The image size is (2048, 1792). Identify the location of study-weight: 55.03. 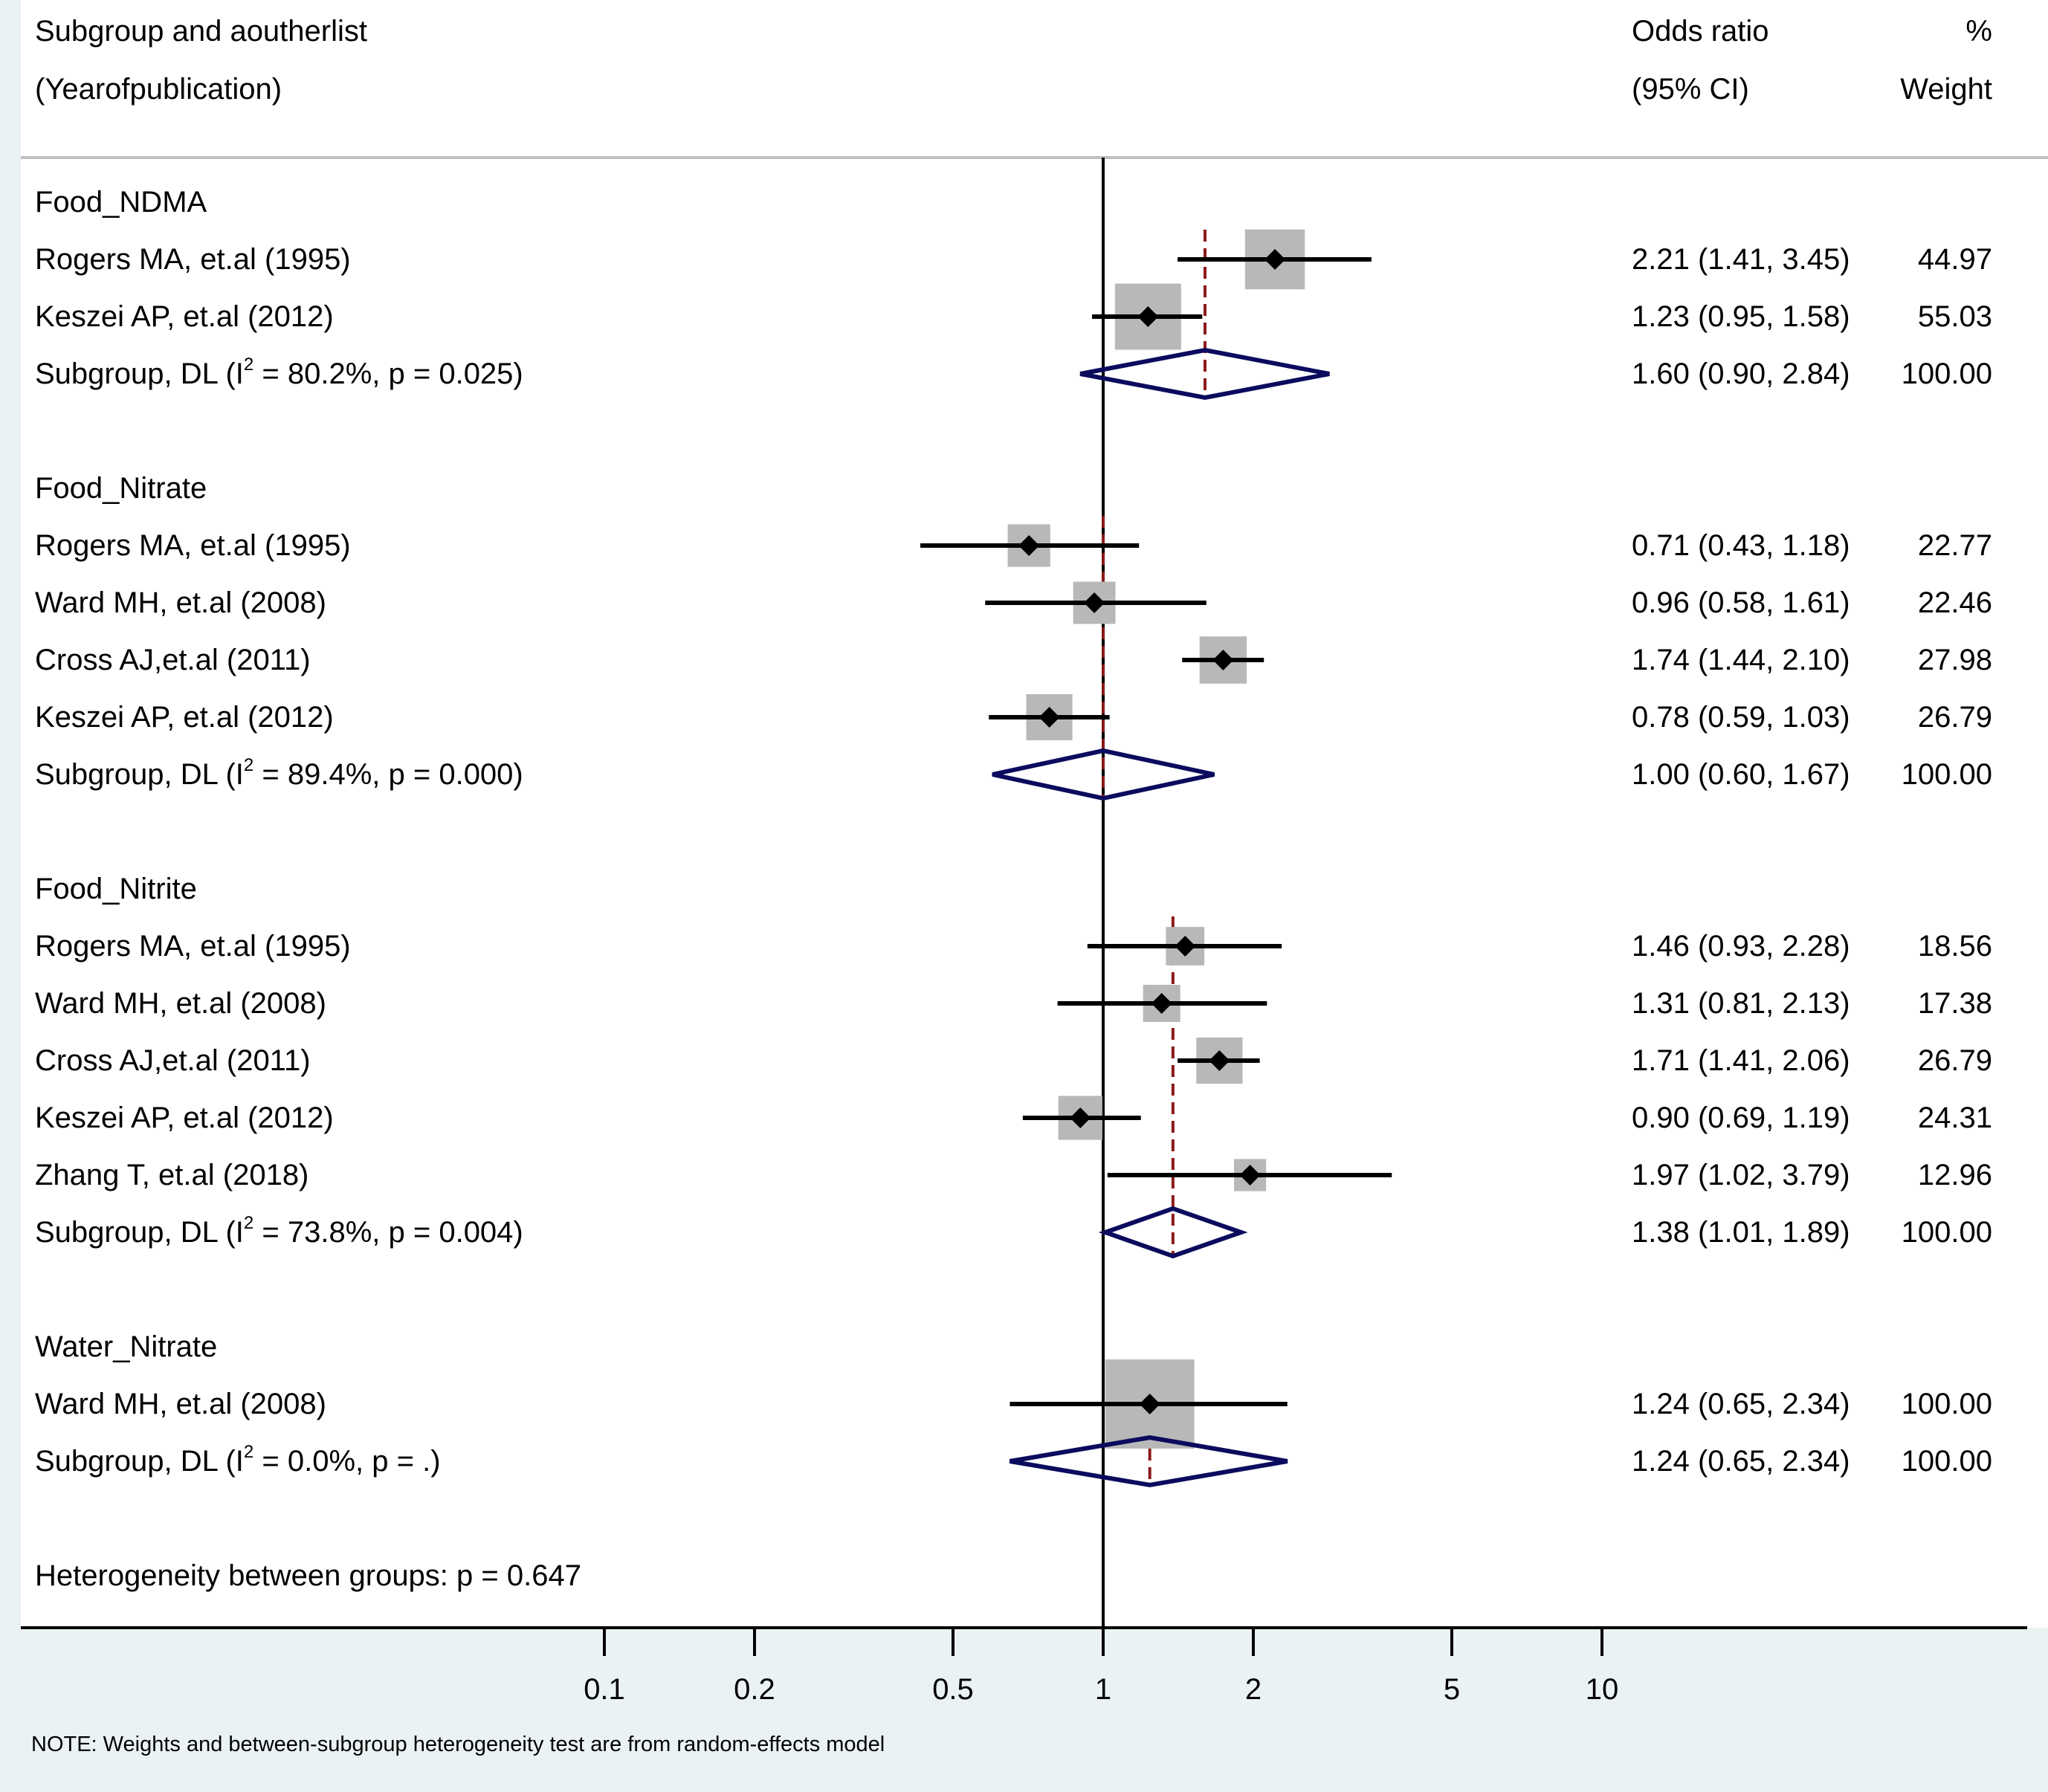
(1954, 316).